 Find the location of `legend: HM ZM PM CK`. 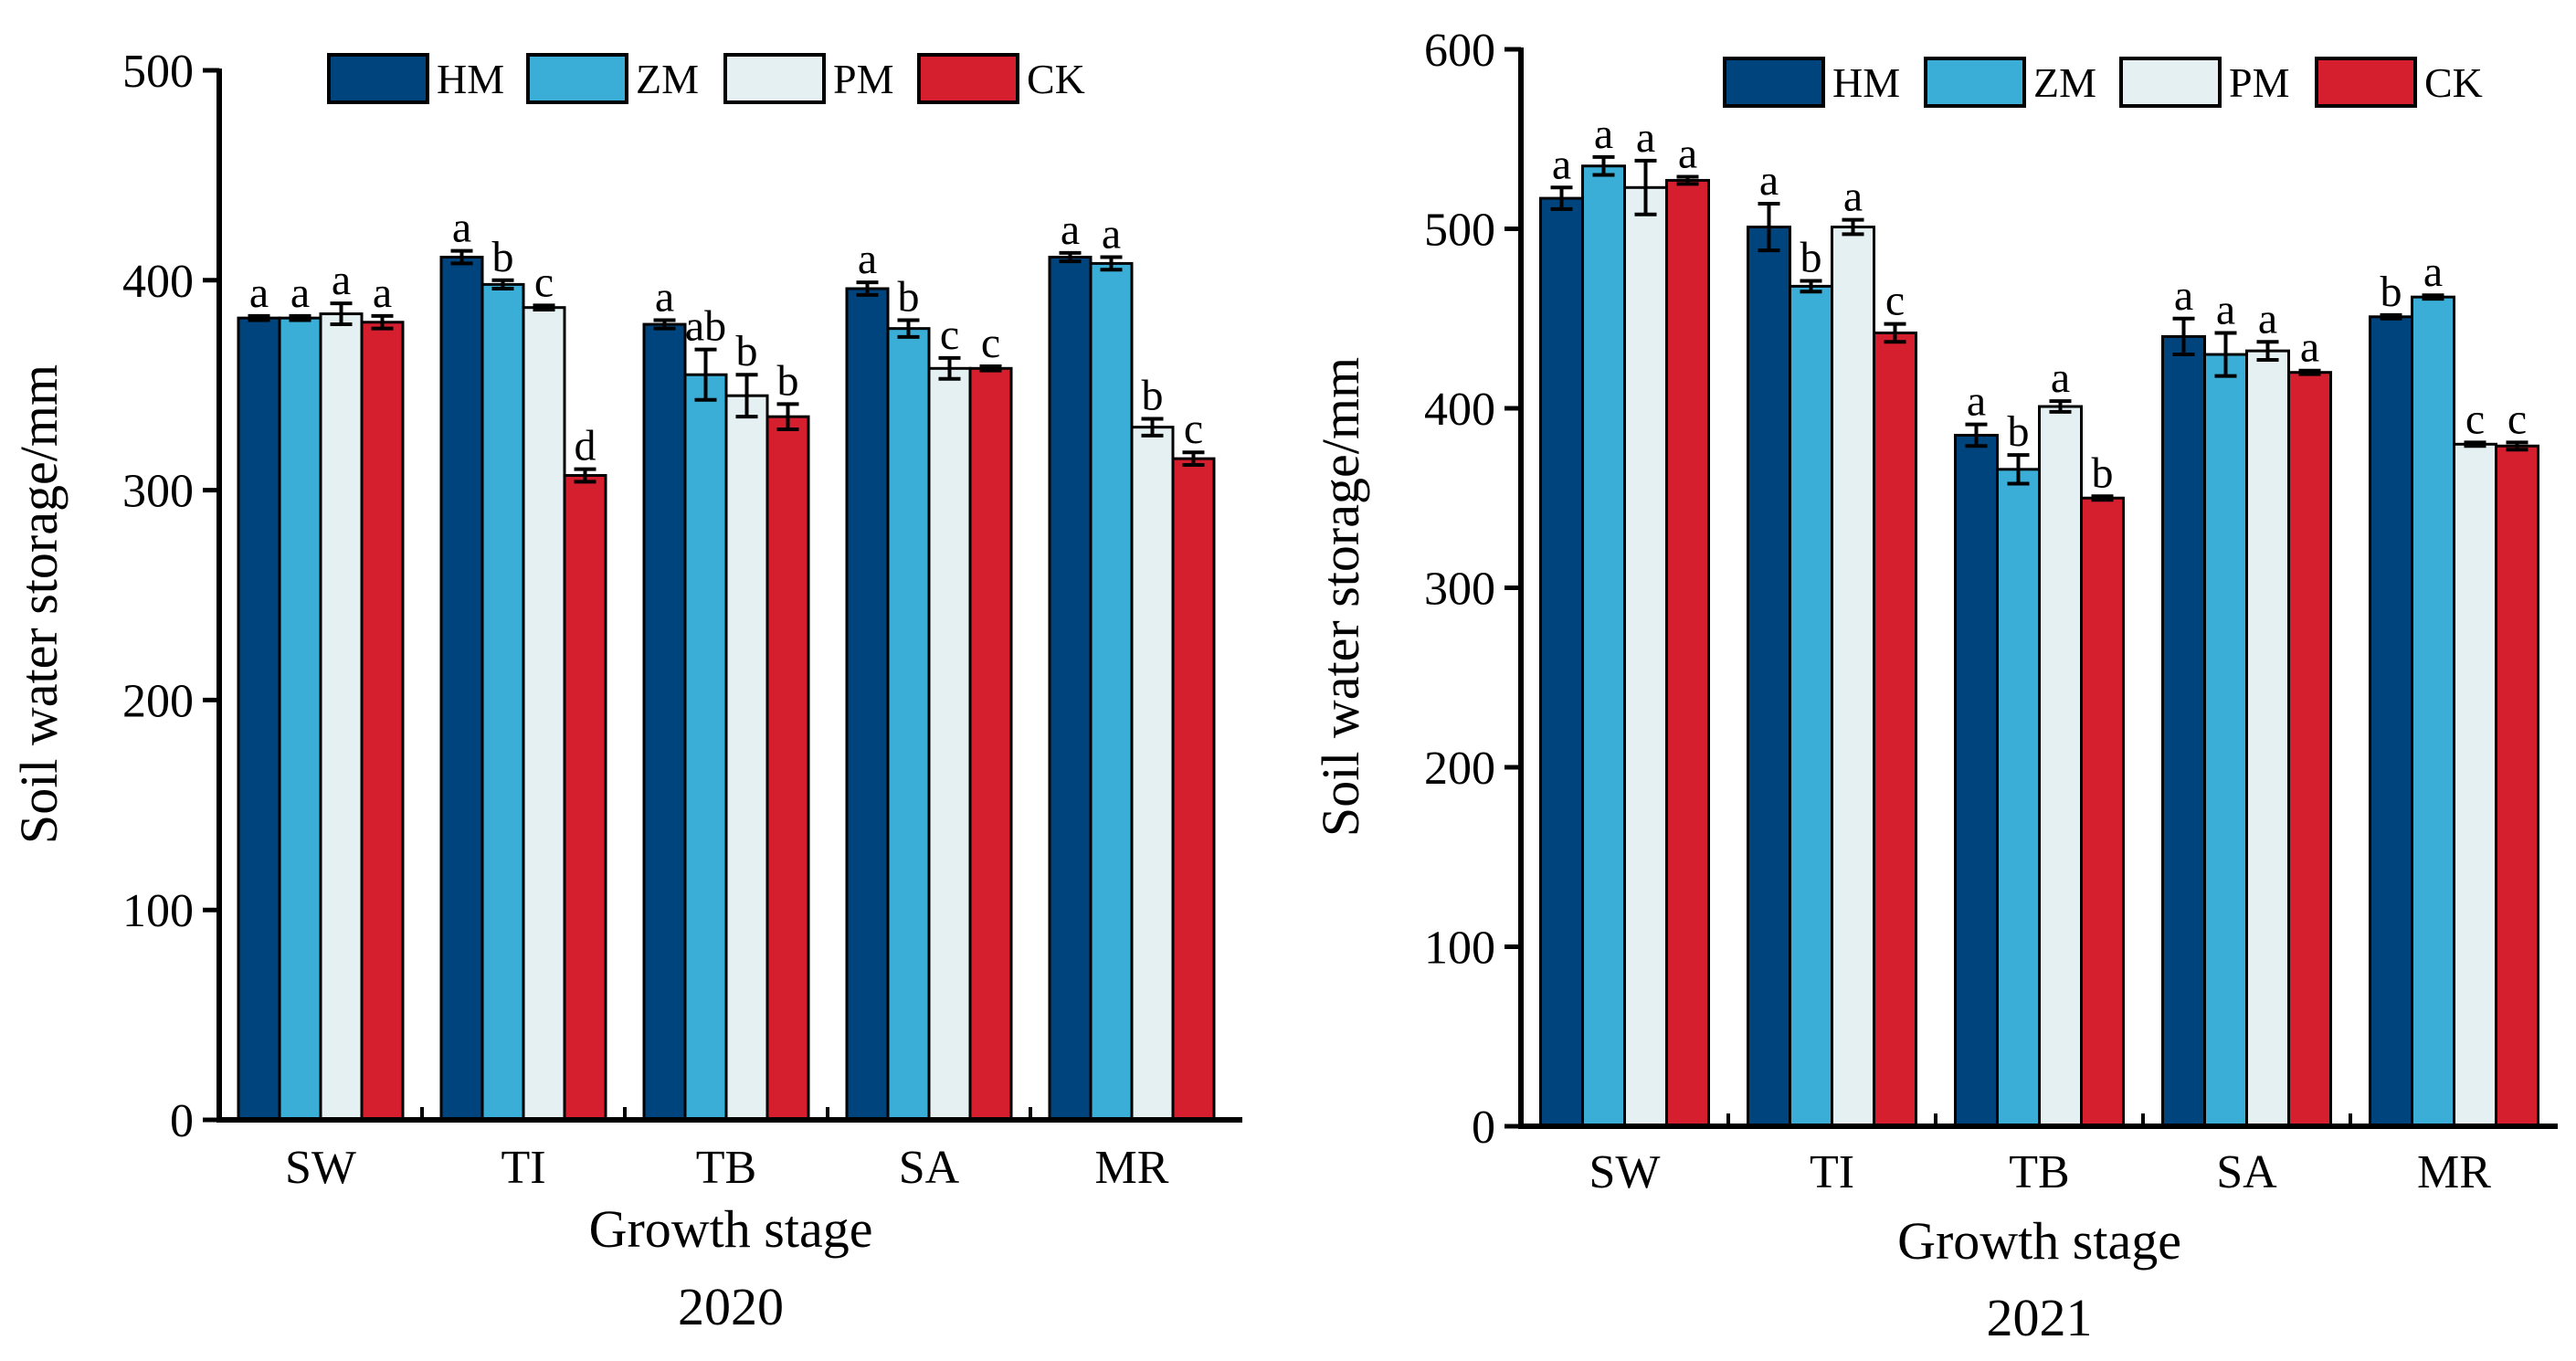

legend: HM ZM PM CK is located at coordinates (706, 79).